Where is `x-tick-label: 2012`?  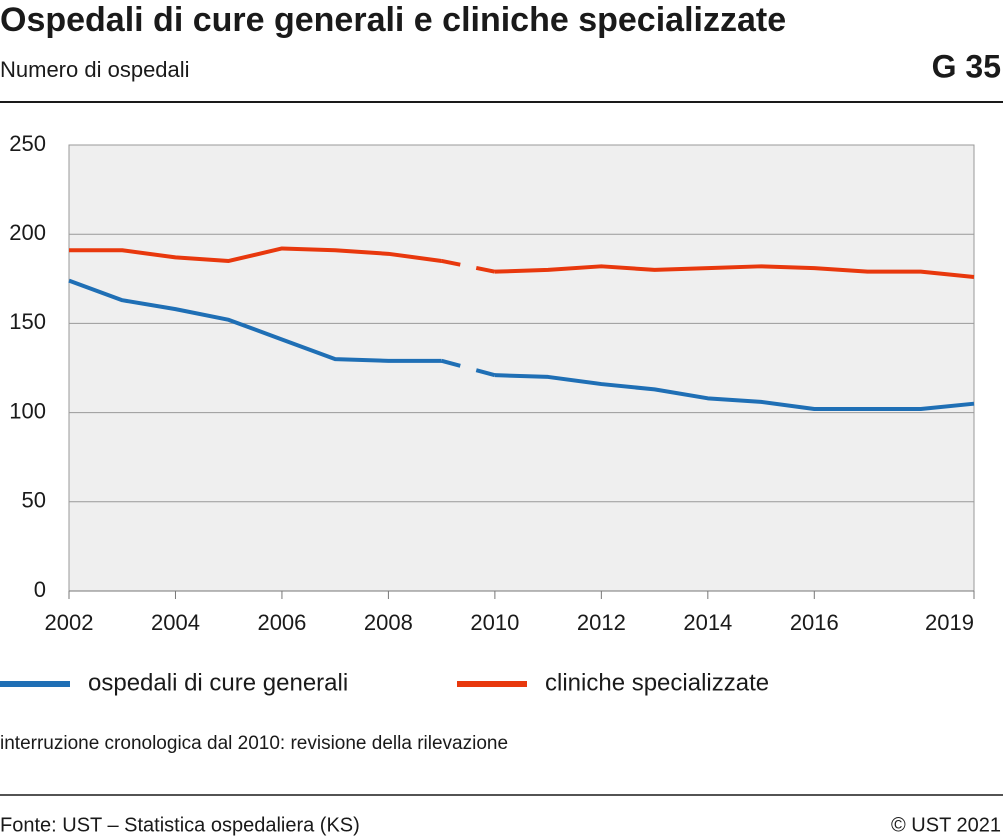
x-tick-label: 2012 is located at coordinates (601, 622).